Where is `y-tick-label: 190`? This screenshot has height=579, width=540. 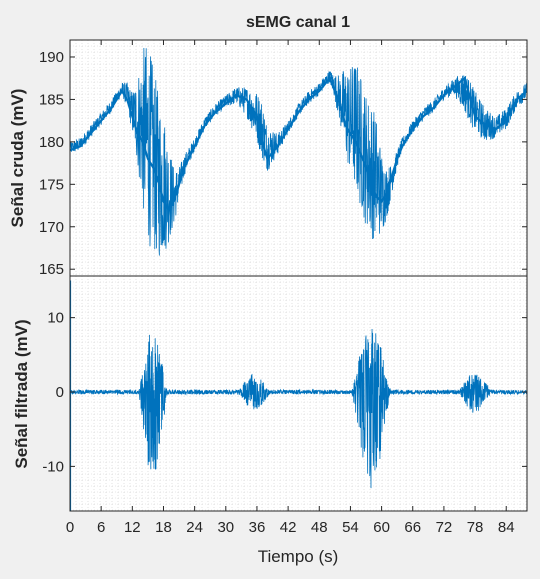 y-tick-label: 190 is located at coordinates (51, 57).